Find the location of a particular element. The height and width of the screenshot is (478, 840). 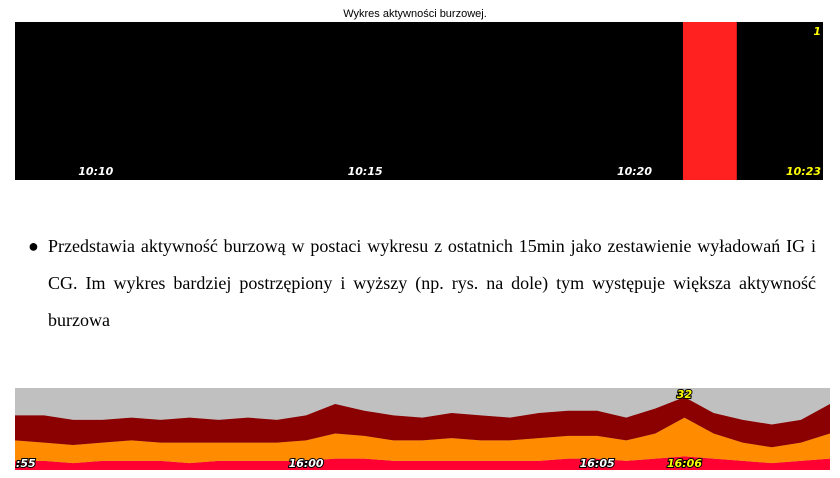

x-tick-label: 16:00 is located at coordinates (306, 463).